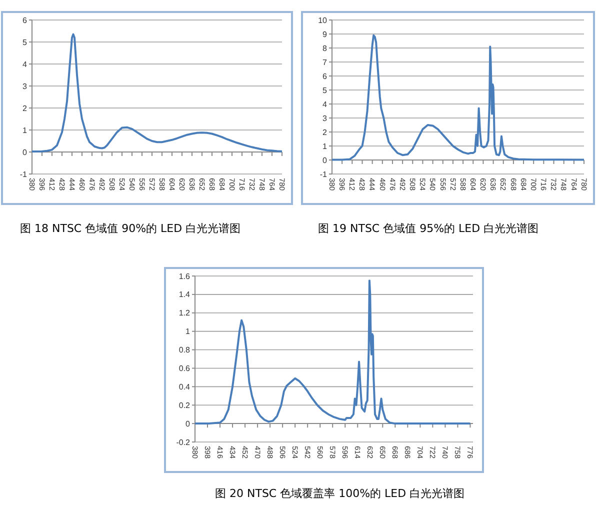 This screenshot has width=597, height=511. What do you see at coordinates (184, 313) in the screenshot?
I see `y-tick-label: 1.2` at bounding box center [184, 313].